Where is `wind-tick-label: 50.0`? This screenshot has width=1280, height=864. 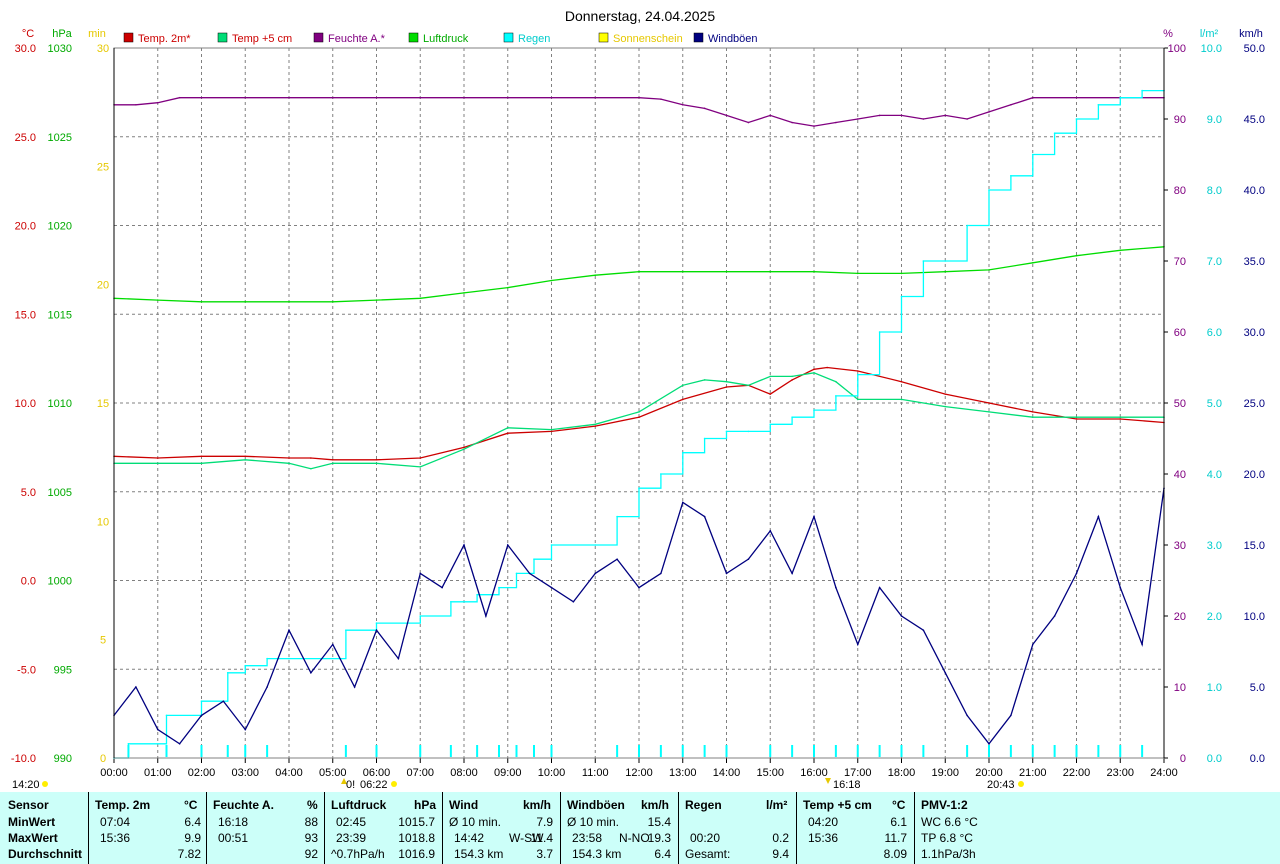 wind-tick-label: 50.0 is located at coordinates (1254, 49).